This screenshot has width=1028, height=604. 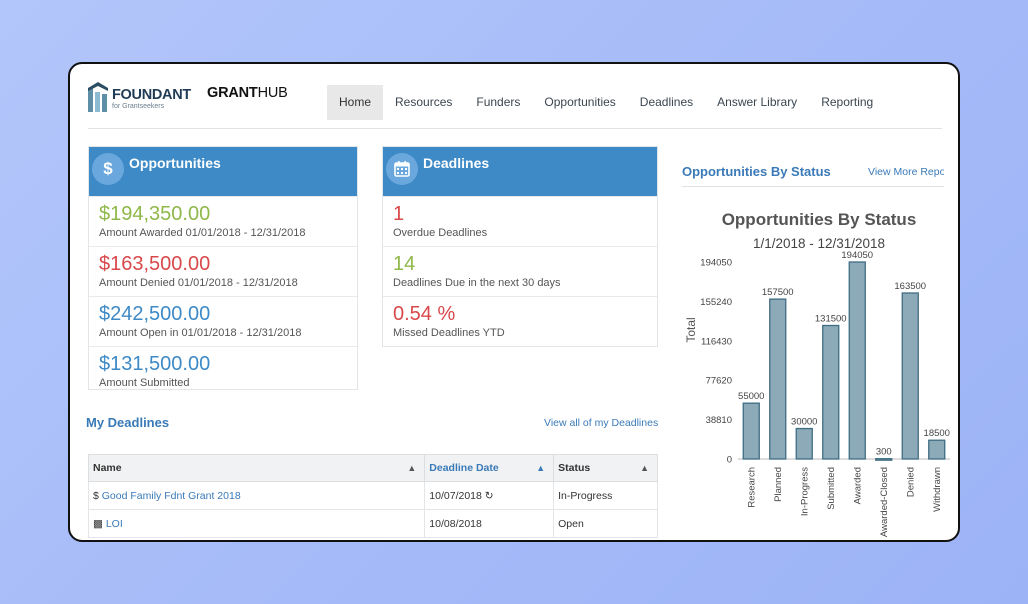 What do you see at coordinates (455, 495) in the screenshot?
I see `date-value: 10/07/2018` at bounding box center [455, 495].